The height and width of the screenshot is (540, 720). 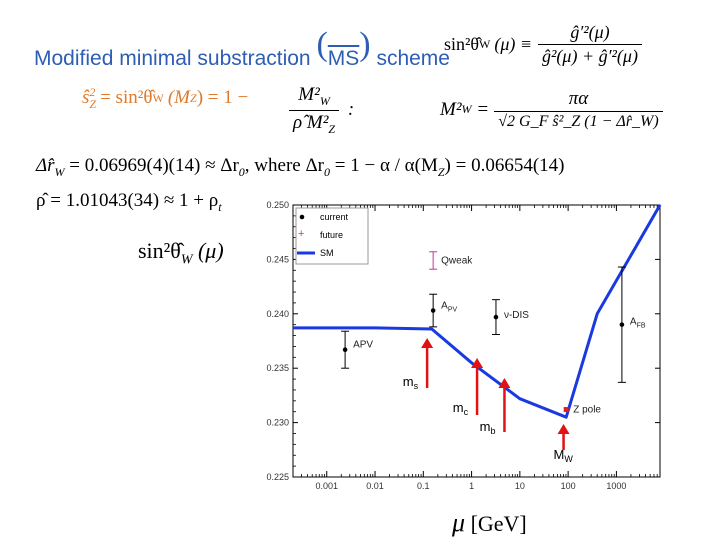 I want to click on eq2-frac-den: ρ̂ M²Z, so click(x=314, y=124).